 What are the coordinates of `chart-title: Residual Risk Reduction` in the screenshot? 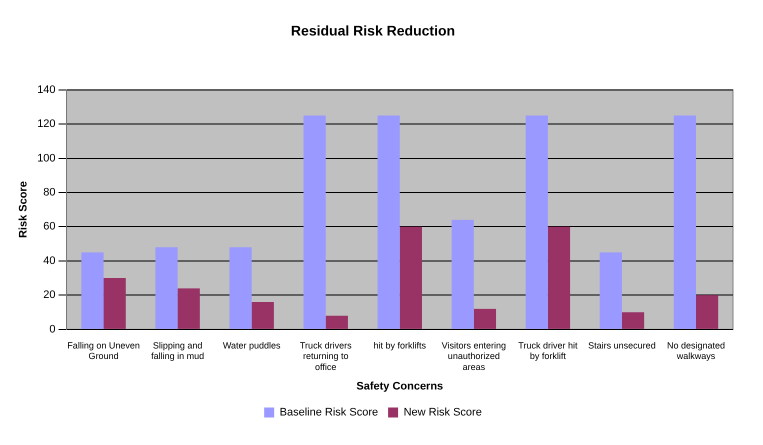 It's located at (373, 30).